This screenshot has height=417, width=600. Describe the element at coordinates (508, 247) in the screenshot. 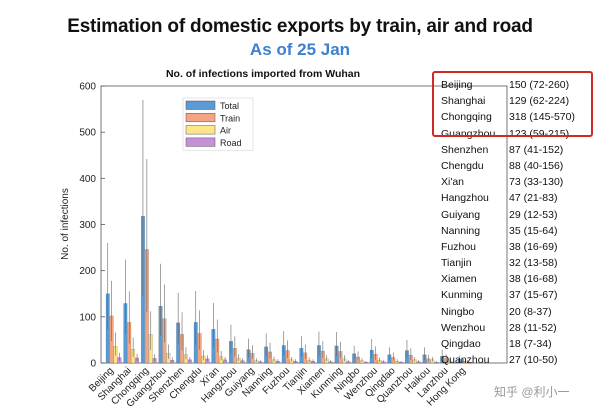

I see `table-row: Fuzhou 38 (16-69)` at that location.